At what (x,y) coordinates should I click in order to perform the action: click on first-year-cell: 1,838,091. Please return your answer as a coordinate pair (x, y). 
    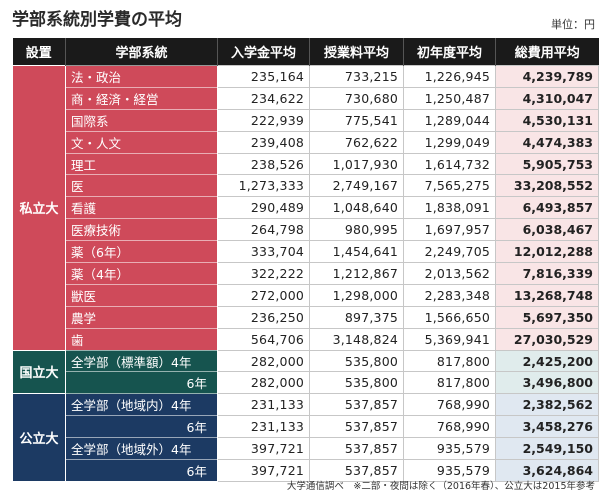
    Looking at the image, I should click on (449, 208).